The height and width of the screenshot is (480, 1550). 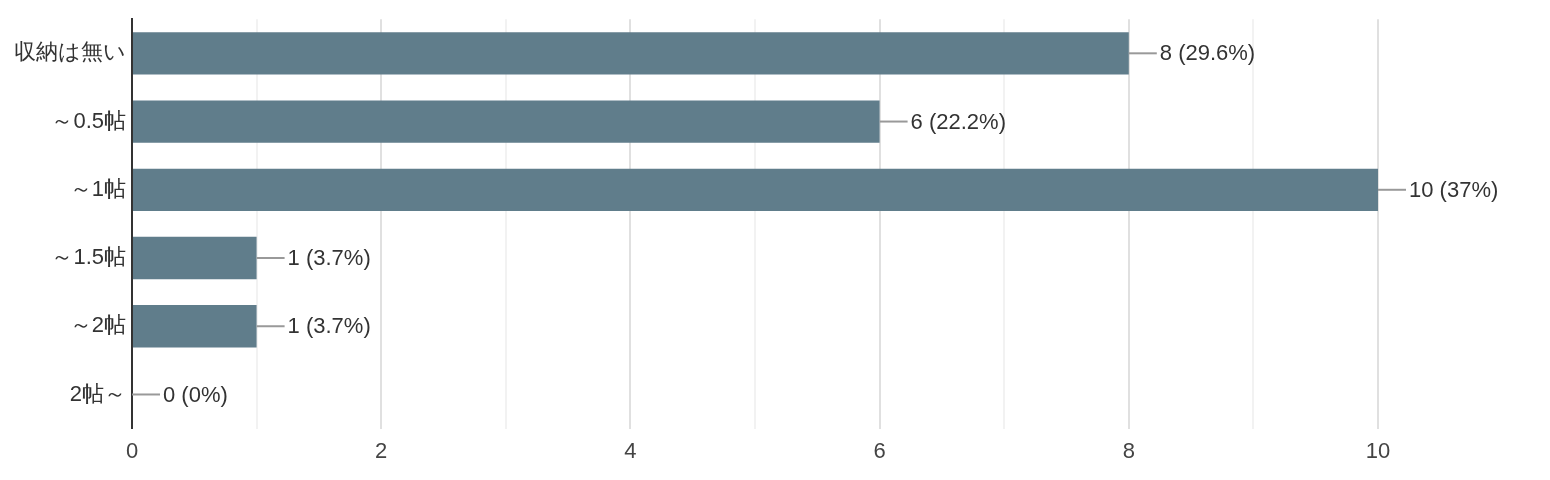 I want to click on data-label: 0 (0%), so click(x=195, y=394).